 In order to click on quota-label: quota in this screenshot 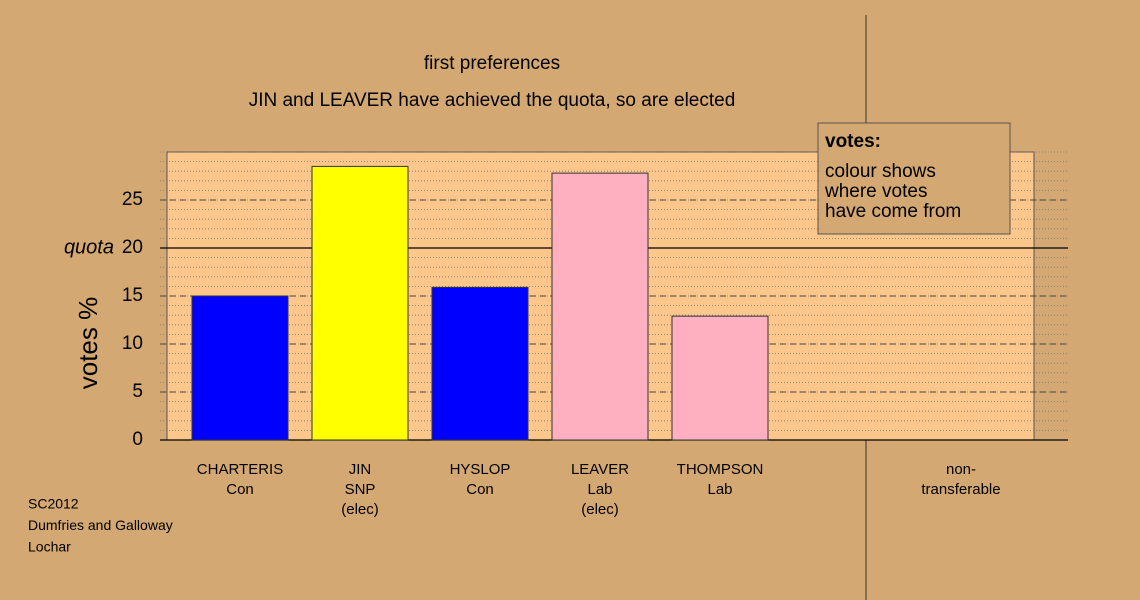, I will do `click(89, 247)`.